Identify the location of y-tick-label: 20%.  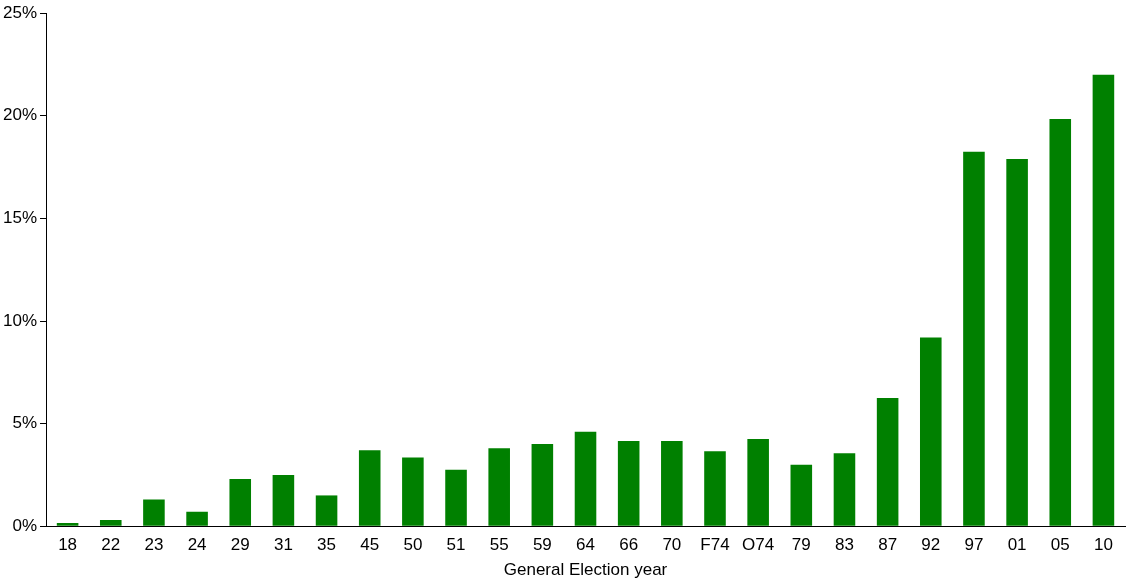
(20, 115).